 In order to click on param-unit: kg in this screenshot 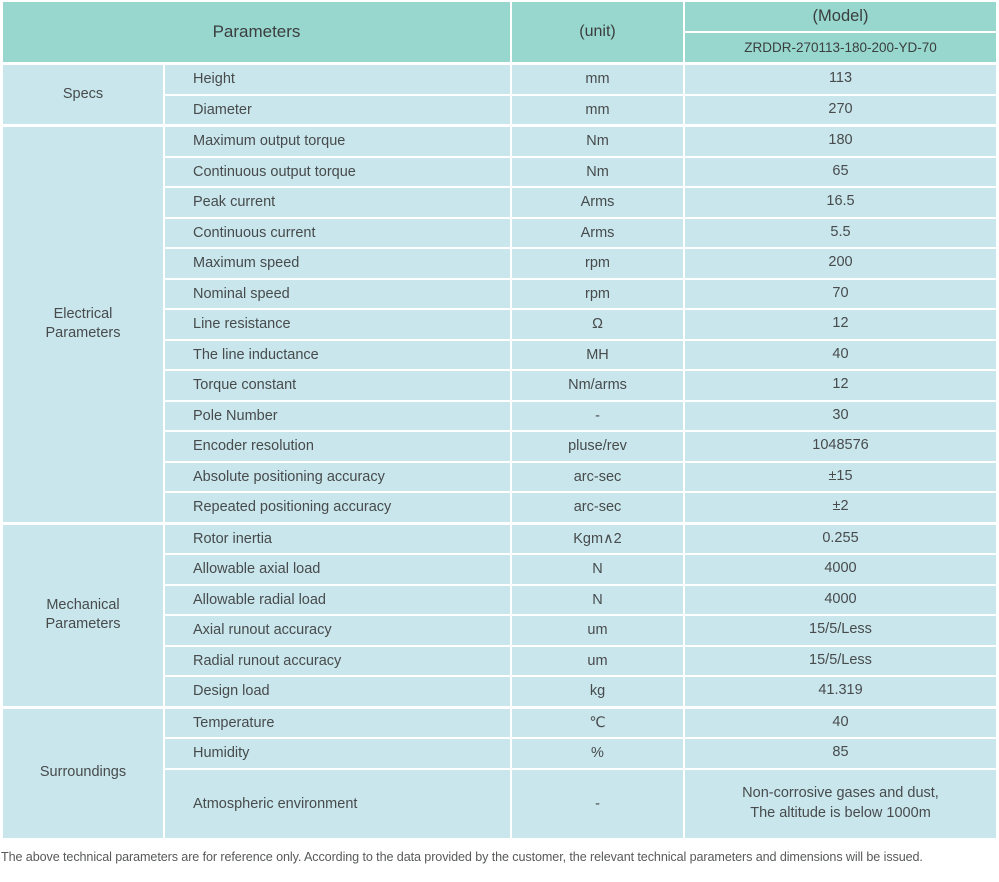, I will do `click(597, 691)`.